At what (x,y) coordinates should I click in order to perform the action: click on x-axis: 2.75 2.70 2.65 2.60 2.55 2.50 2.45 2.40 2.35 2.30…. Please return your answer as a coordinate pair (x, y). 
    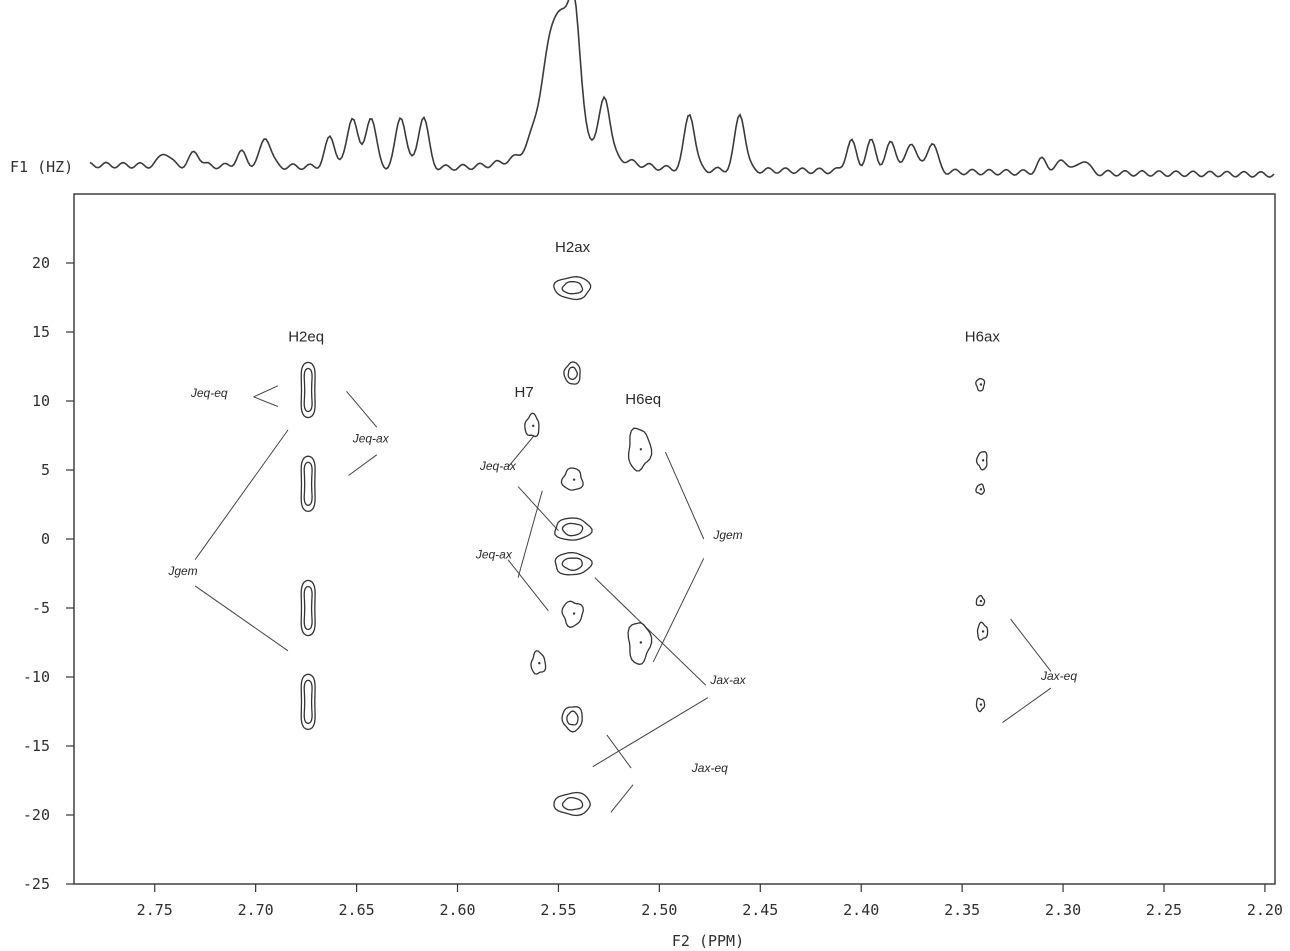
    Looking at the image, I should click on (710, 901).